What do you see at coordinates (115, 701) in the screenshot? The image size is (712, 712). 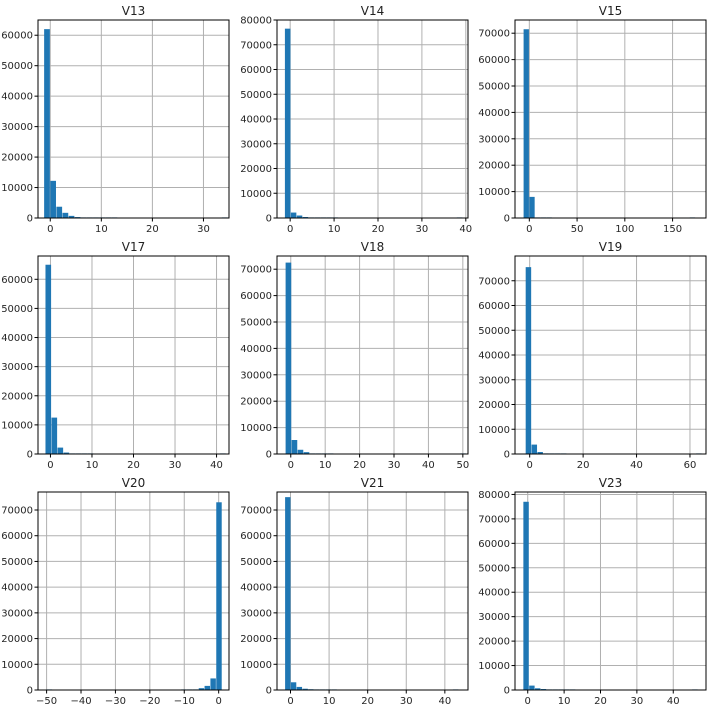 I see `x-tick-label: −30` at bounding box center [115, 701].